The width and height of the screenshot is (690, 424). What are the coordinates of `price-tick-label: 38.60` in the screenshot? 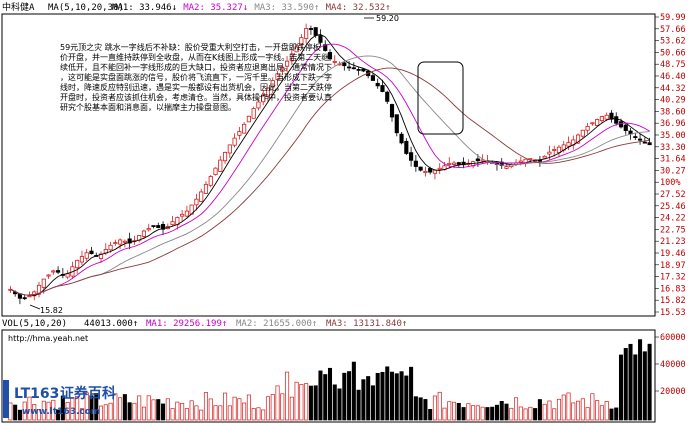 It's located at (673, 112).